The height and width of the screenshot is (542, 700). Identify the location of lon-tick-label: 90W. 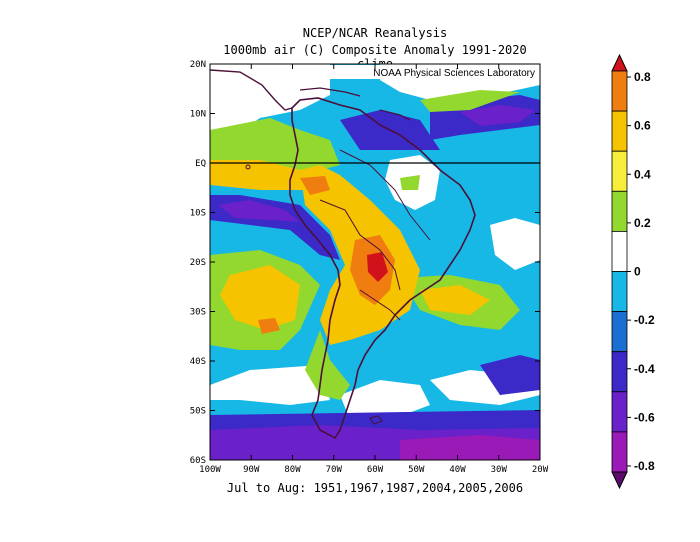
(251, 470).